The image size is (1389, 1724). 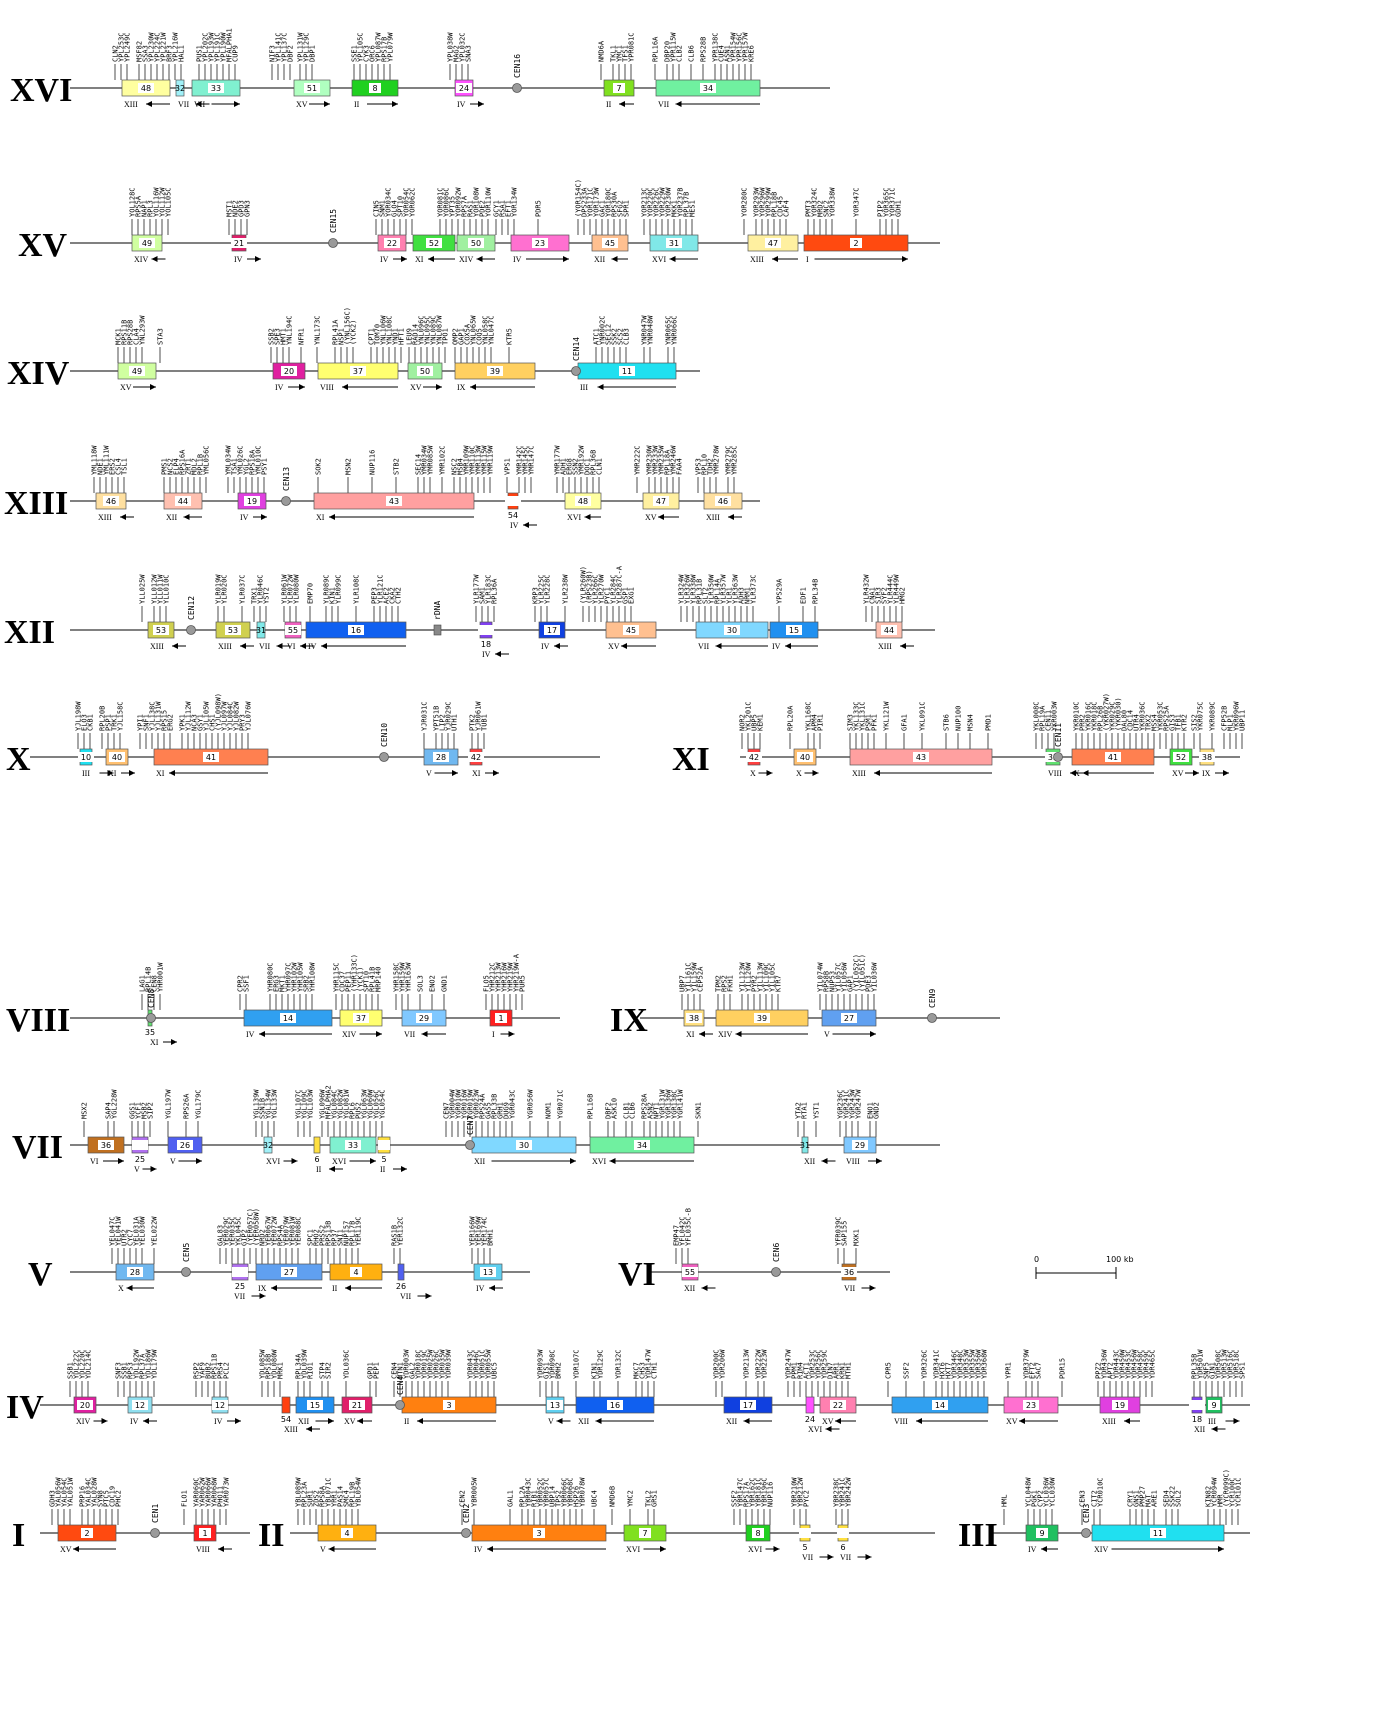 What do you see at coordinates (419, 1364) in the screenshot?
I see `gene-label: YDR018C` at bounding box center [419, 1364].